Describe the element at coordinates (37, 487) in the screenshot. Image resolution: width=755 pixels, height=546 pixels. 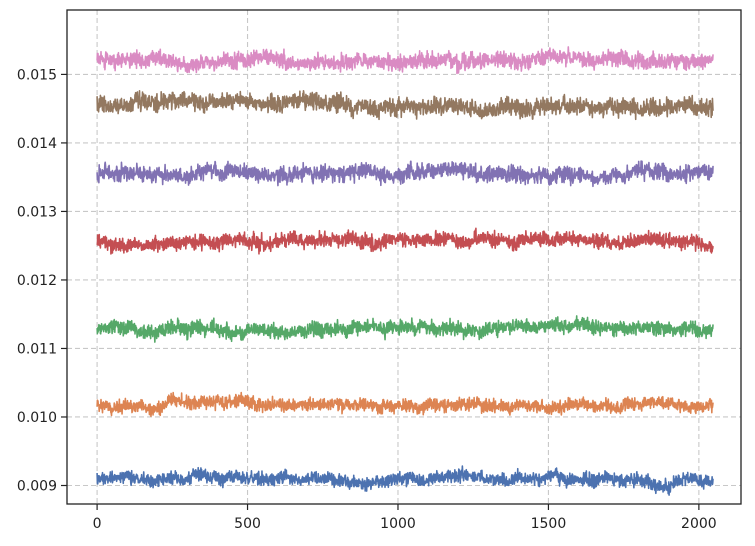
I see `y-tick-label: 0.009` at that location.